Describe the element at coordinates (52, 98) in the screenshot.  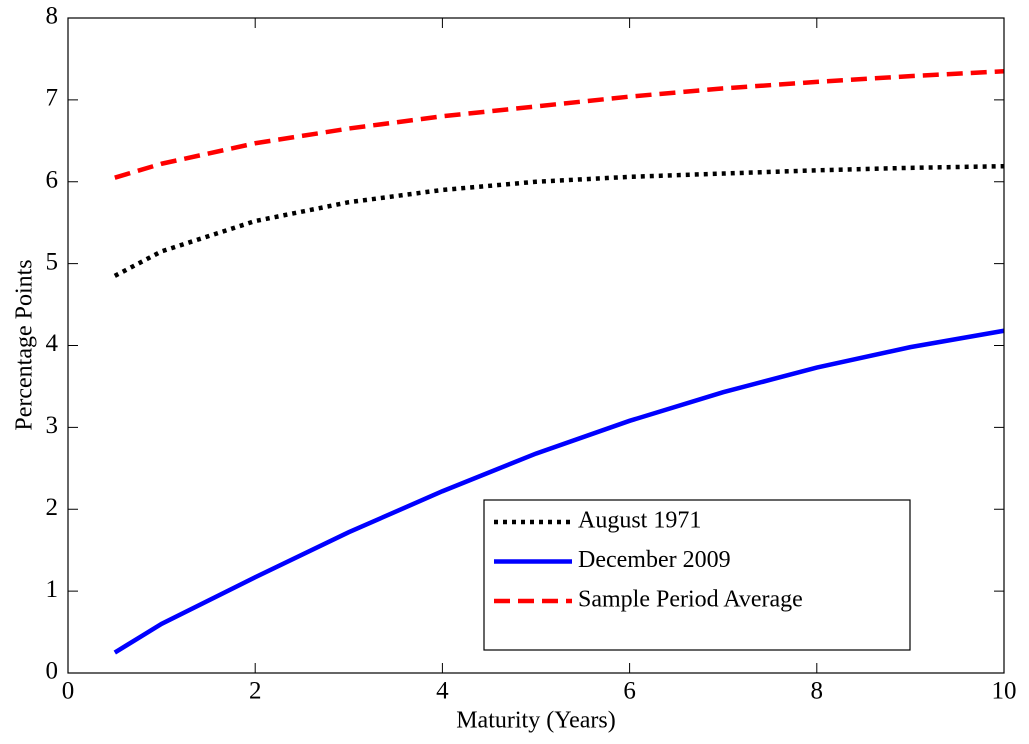
I see `y-tick-label: 7` at that location.